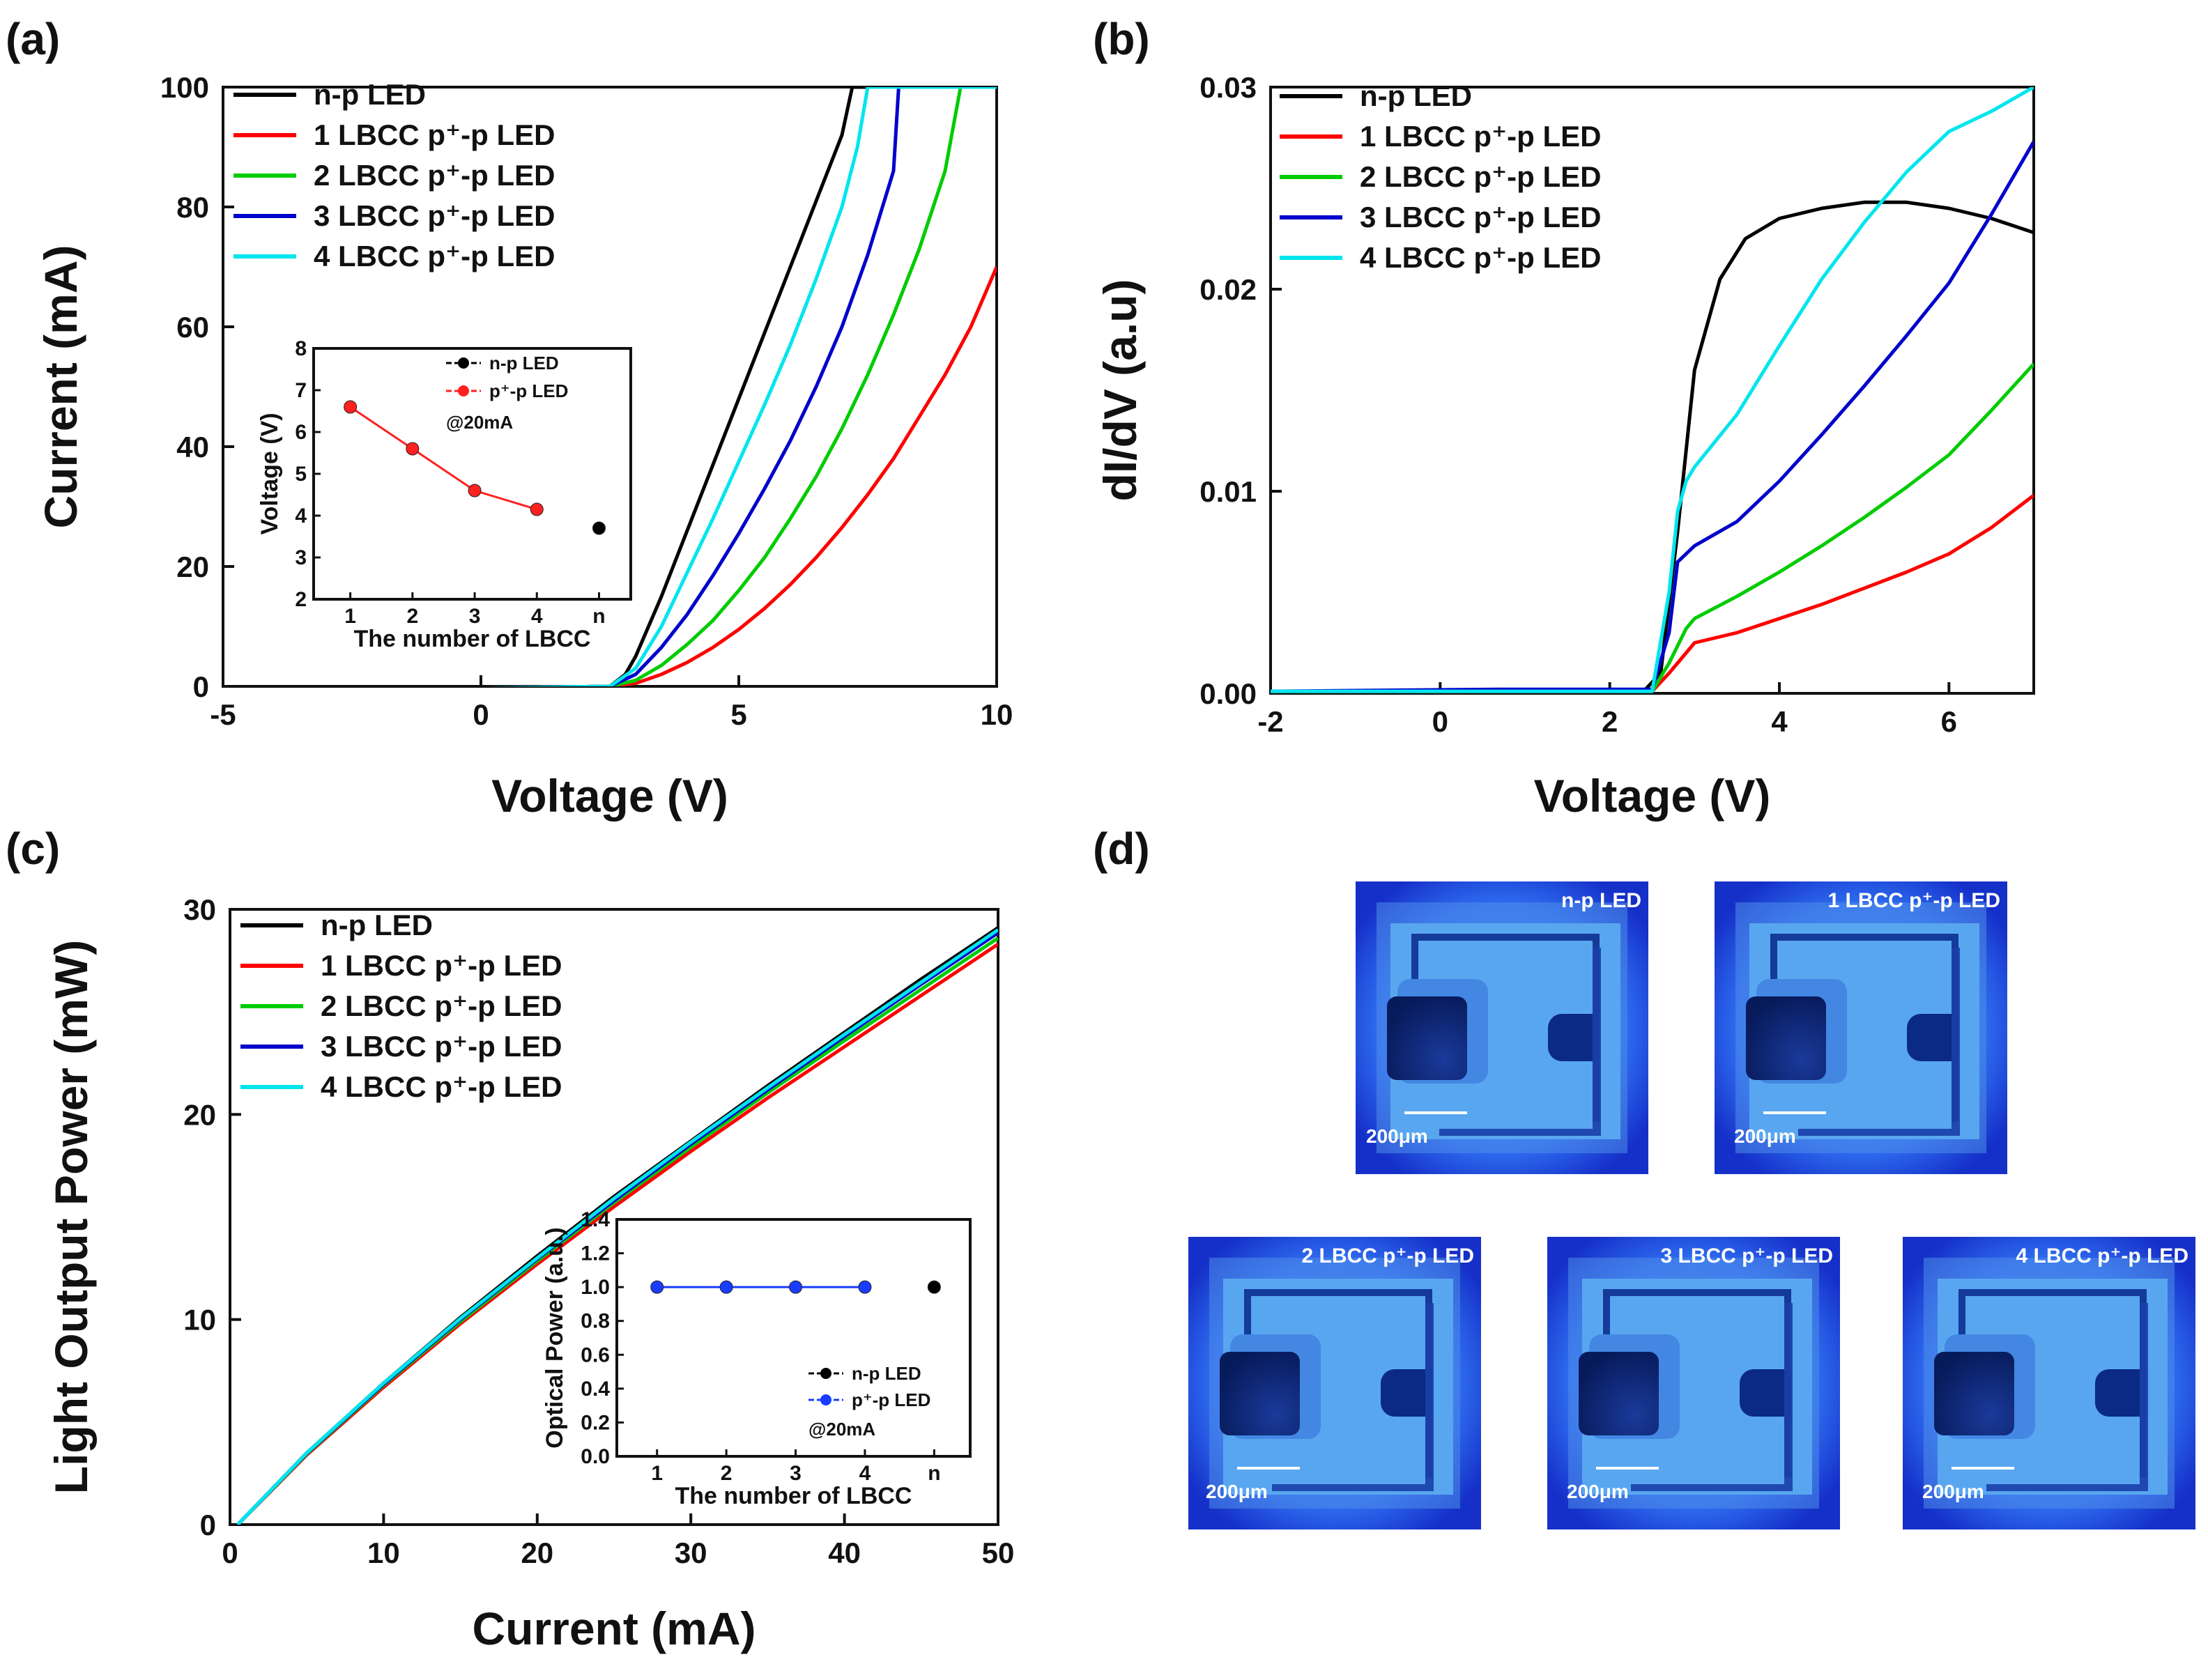 Image resolution: width=2208 pixels, height=1680 pixels. What do you see at coordinates (595, 1219) in the screenshot?
I see `inset-y-tick-label: 1.4` at bounding box center [595, 1219].